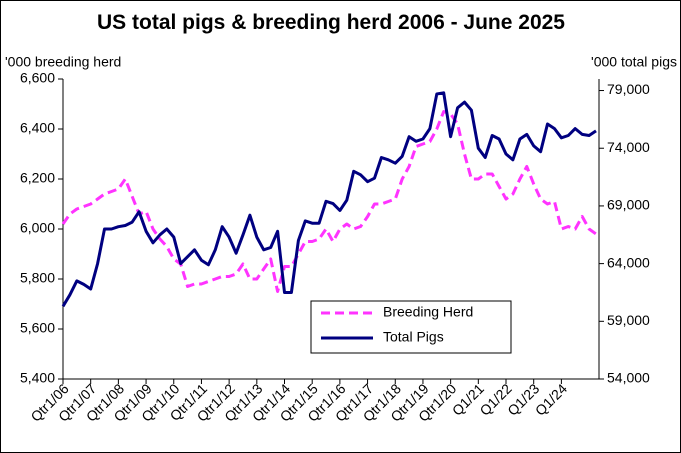 Image resolution: width=681 pixels, height=453 pixels. I want to click on y-axis-label: '000 breeding herd, so click(63, 62).